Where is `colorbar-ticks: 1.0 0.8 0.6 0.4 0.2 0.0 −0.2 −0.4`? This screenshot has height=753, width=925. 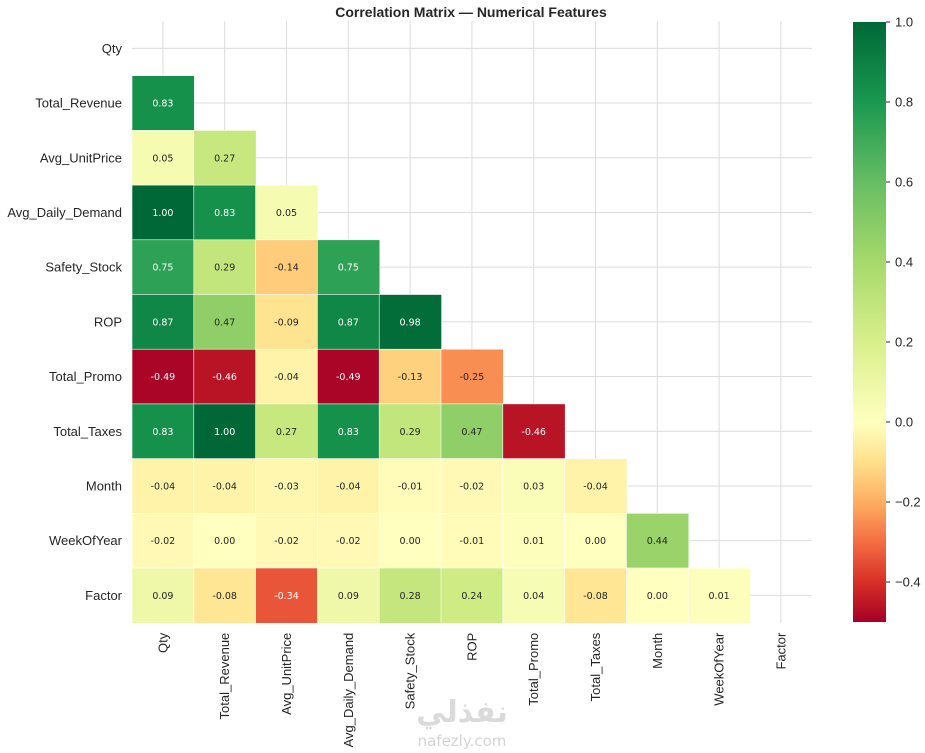
colorbar-ticks: 1.0 0.8 0.6 0.4 0.2 0.0 −0.2 −0.4 is located at coordinates (903, 302).